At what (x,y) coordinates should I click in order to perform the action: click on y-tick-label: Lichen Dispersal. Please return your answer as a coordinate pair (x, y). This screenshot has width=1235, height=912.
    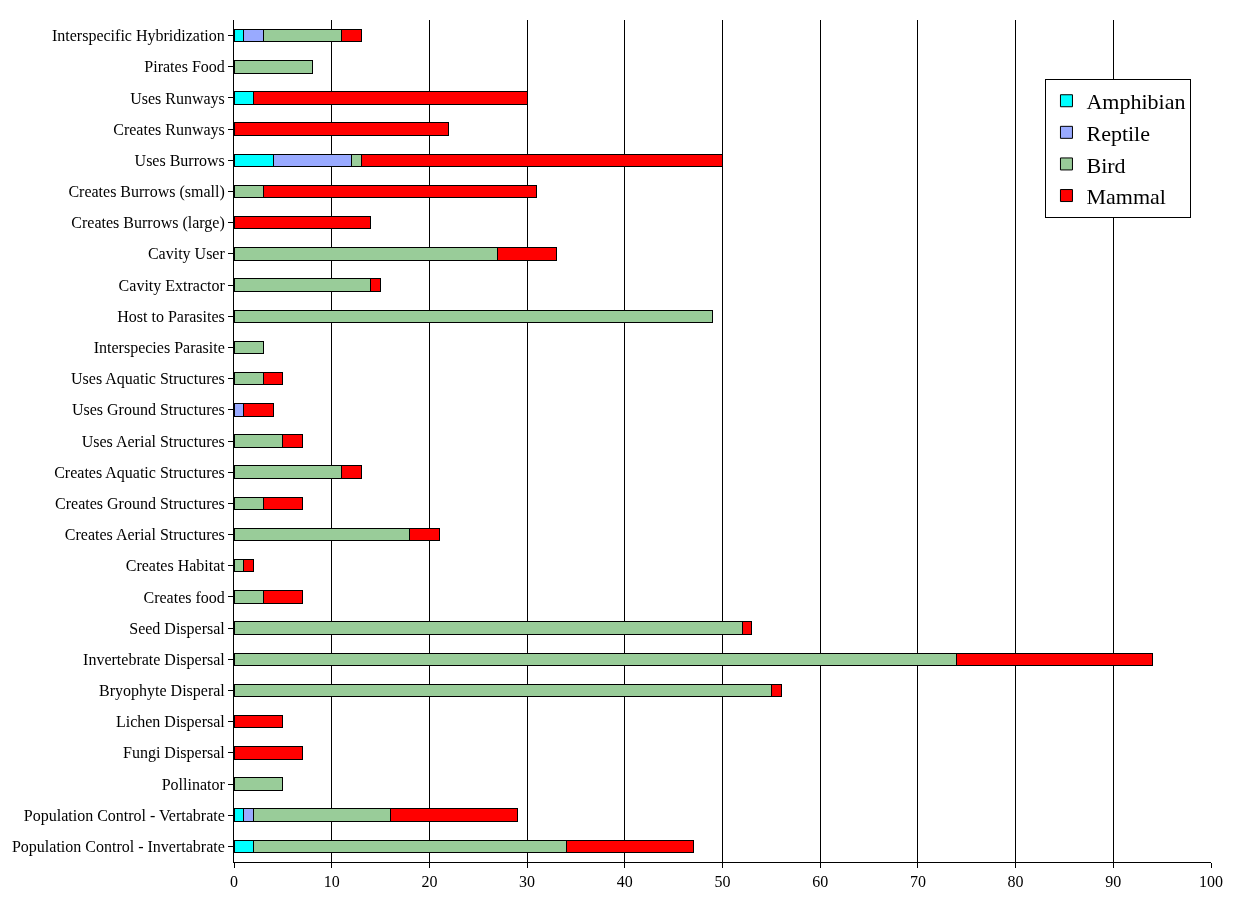
    Looking at the image, I should click on (170, 722).